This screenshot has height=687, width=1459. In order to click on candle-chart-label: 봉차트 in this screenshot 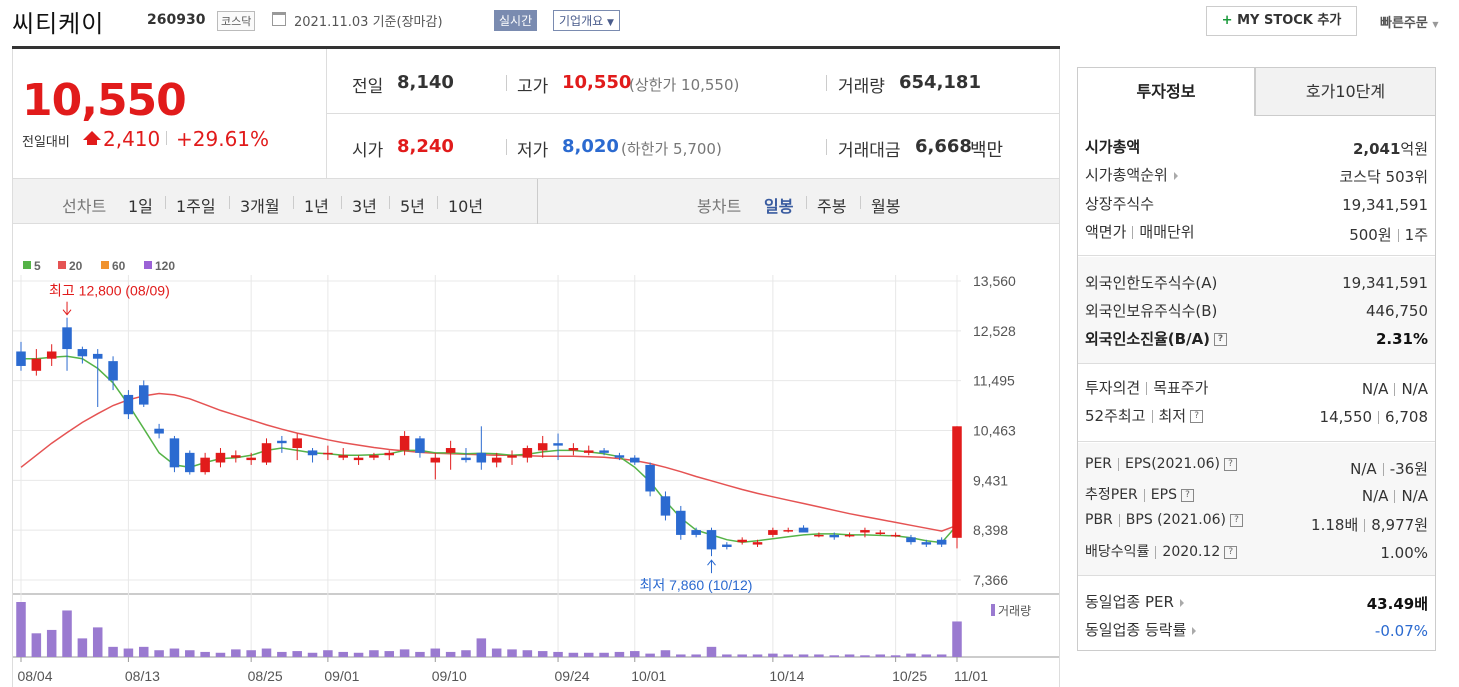, I will do `click(719, 206)`.